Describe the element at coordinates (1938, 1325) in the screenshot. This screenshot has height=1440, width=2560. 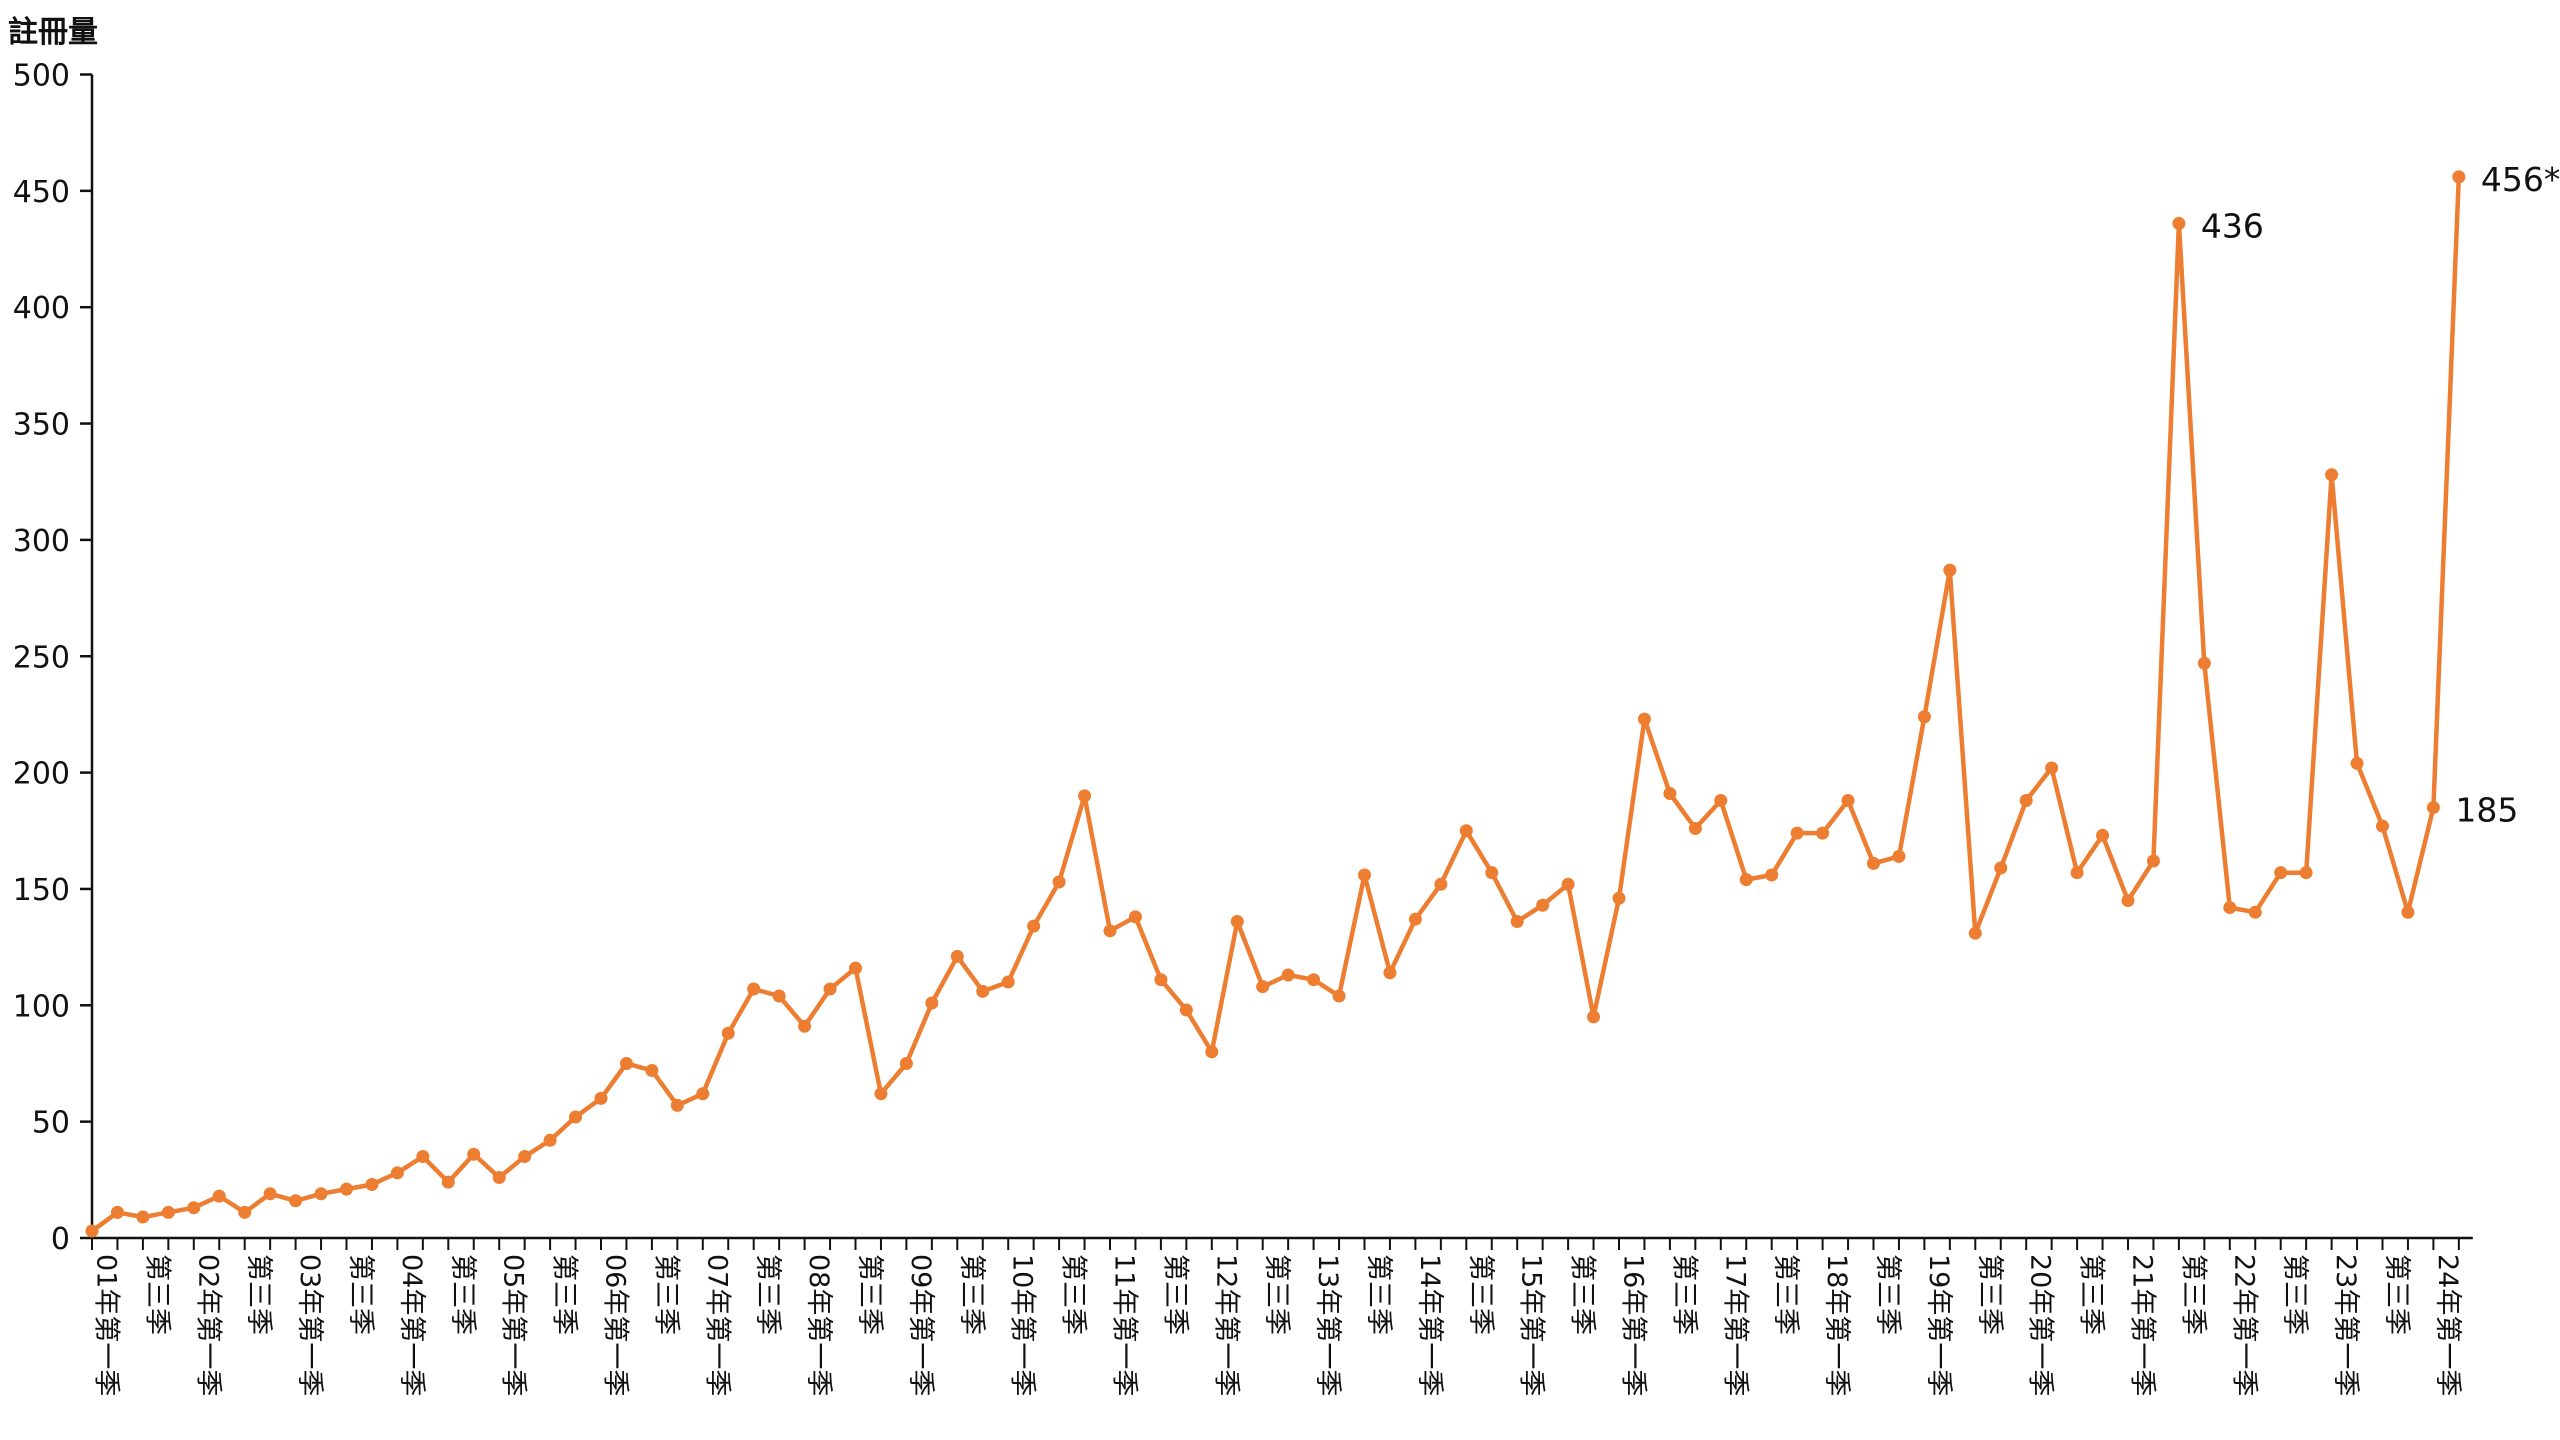
I see `x-tick-label: 19年第一季` at that location.